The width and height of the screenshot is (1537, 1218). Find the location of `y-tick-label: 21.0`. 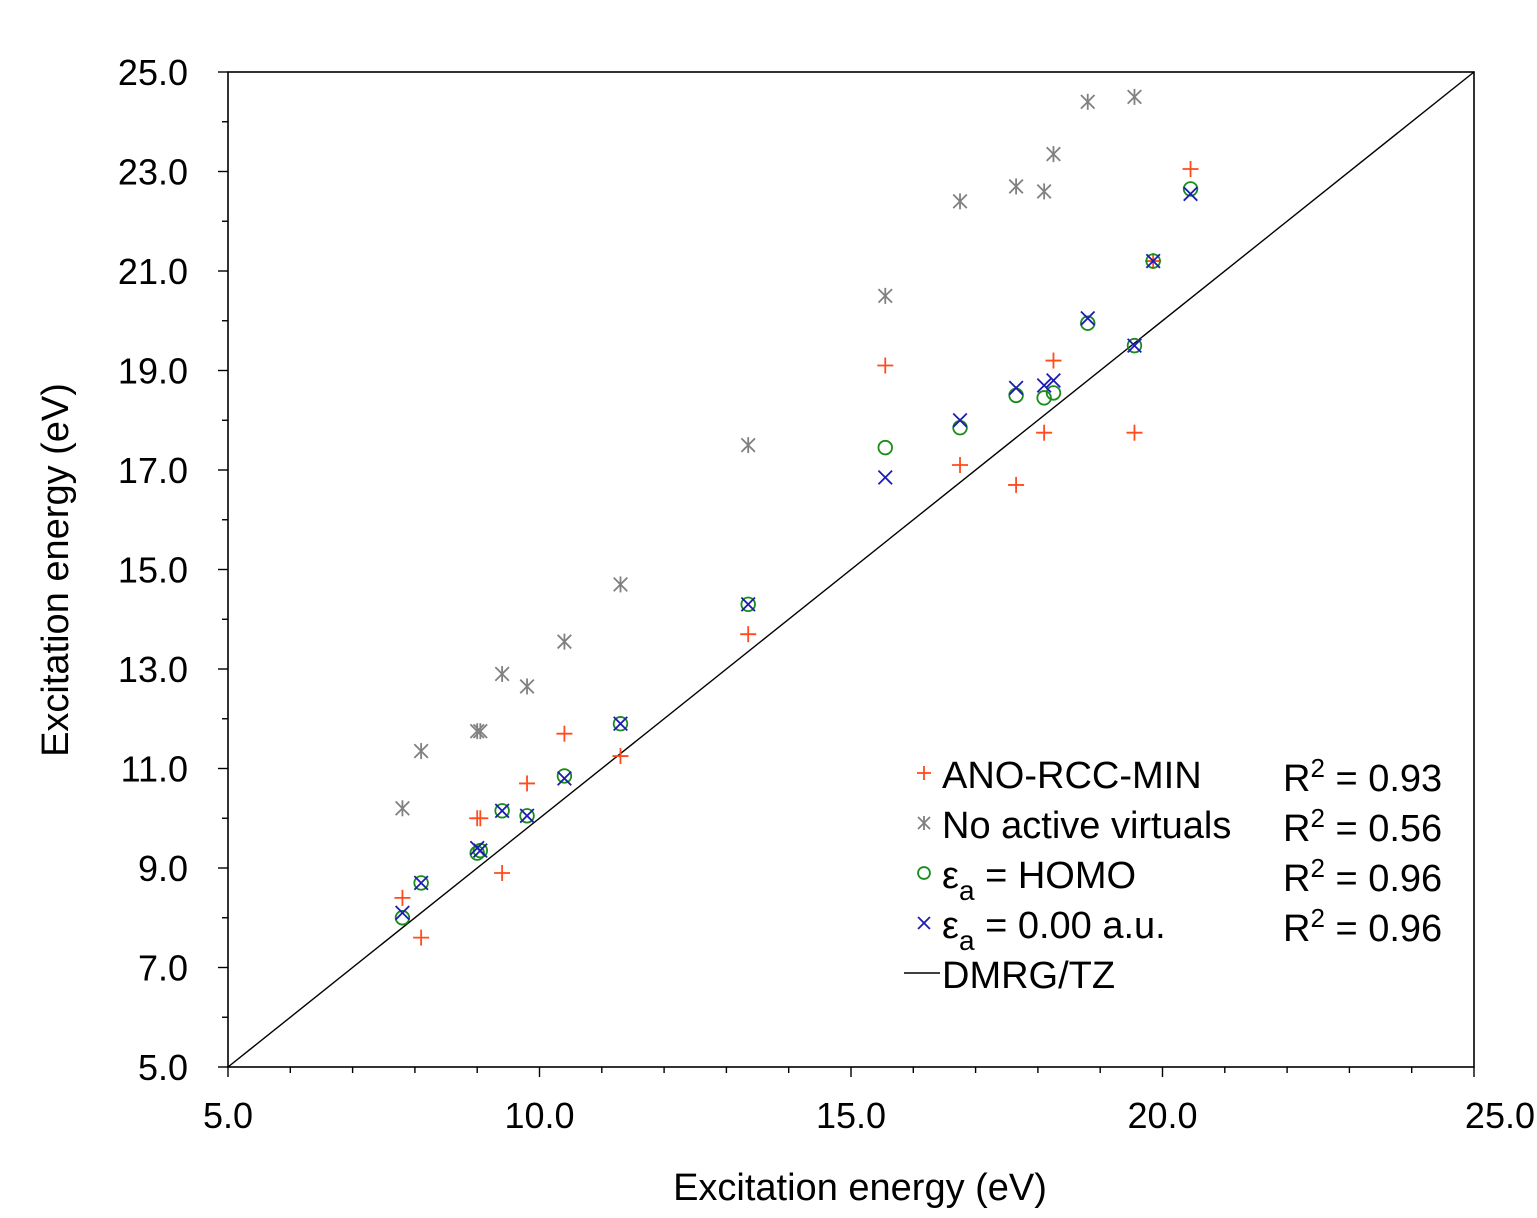

y-tick-label: 21.0 is located at coordinates (153, 271).